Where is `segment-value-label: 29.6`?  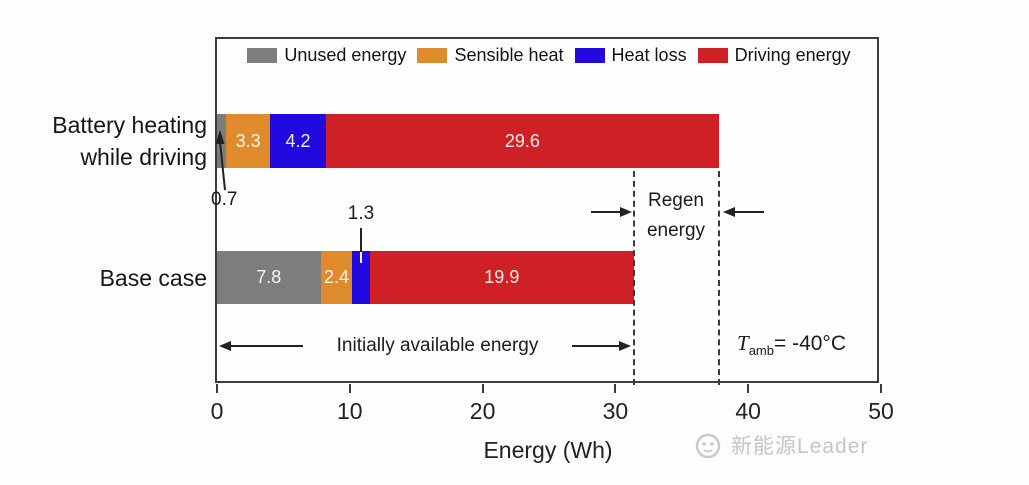
segment-value-label: 29.6 is located at coordinates (522, 140).